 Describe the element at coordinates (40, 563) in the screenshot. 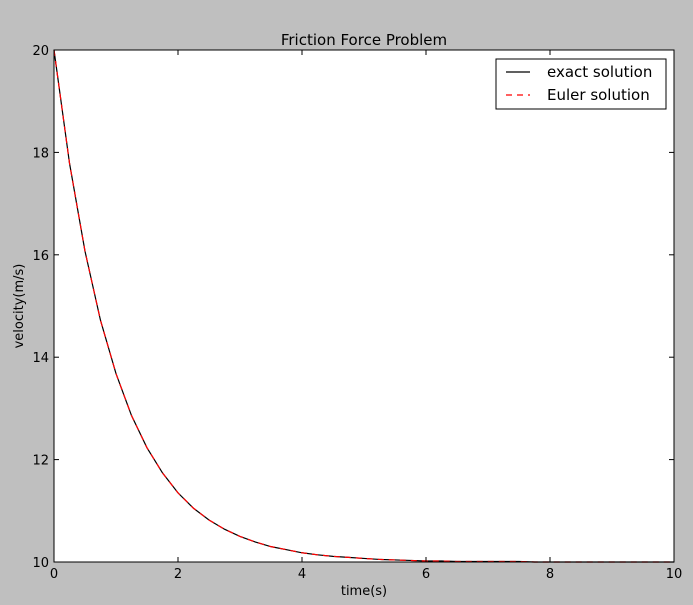

I see `y-tick-label: 10` at that location.